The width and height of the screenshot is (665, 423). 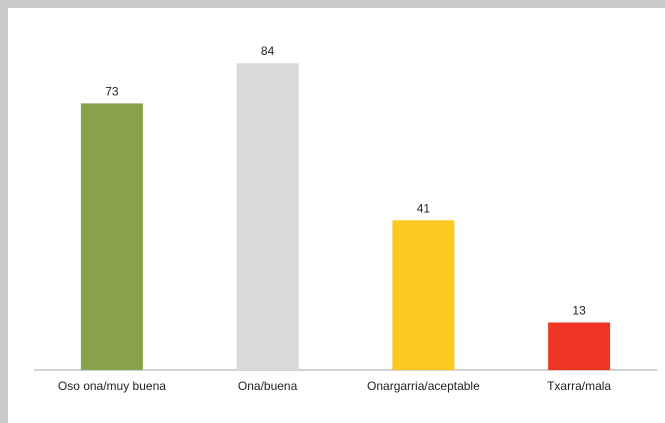 What do you see at coordinates (112, 91) in the screenshot?
I see `value-label-1: 73` at bounding box center [112, 91].